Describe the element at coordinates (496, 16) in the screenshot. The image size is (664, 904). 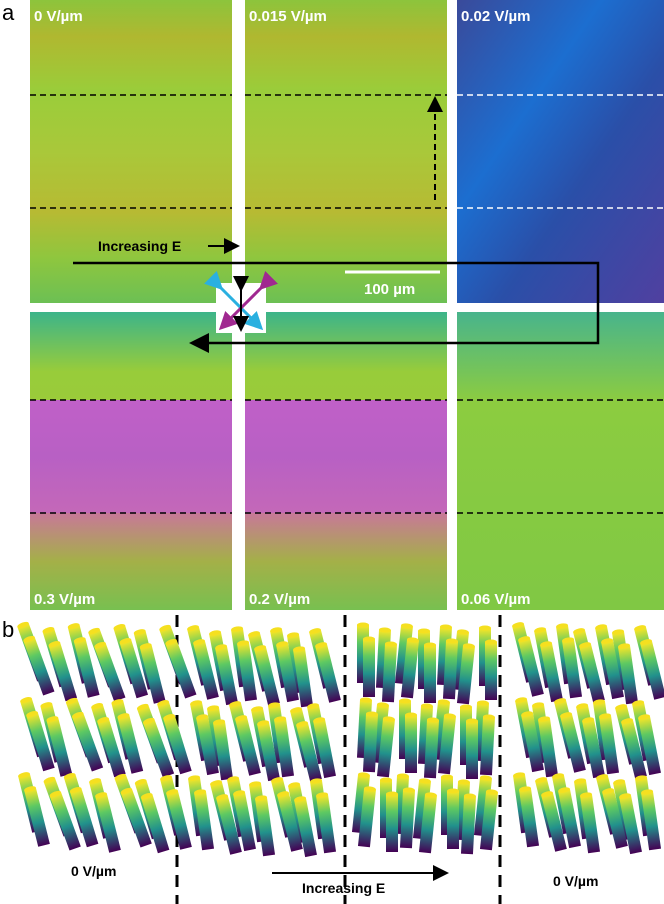
I see `field-label: 0.02 V/µm` at that location.